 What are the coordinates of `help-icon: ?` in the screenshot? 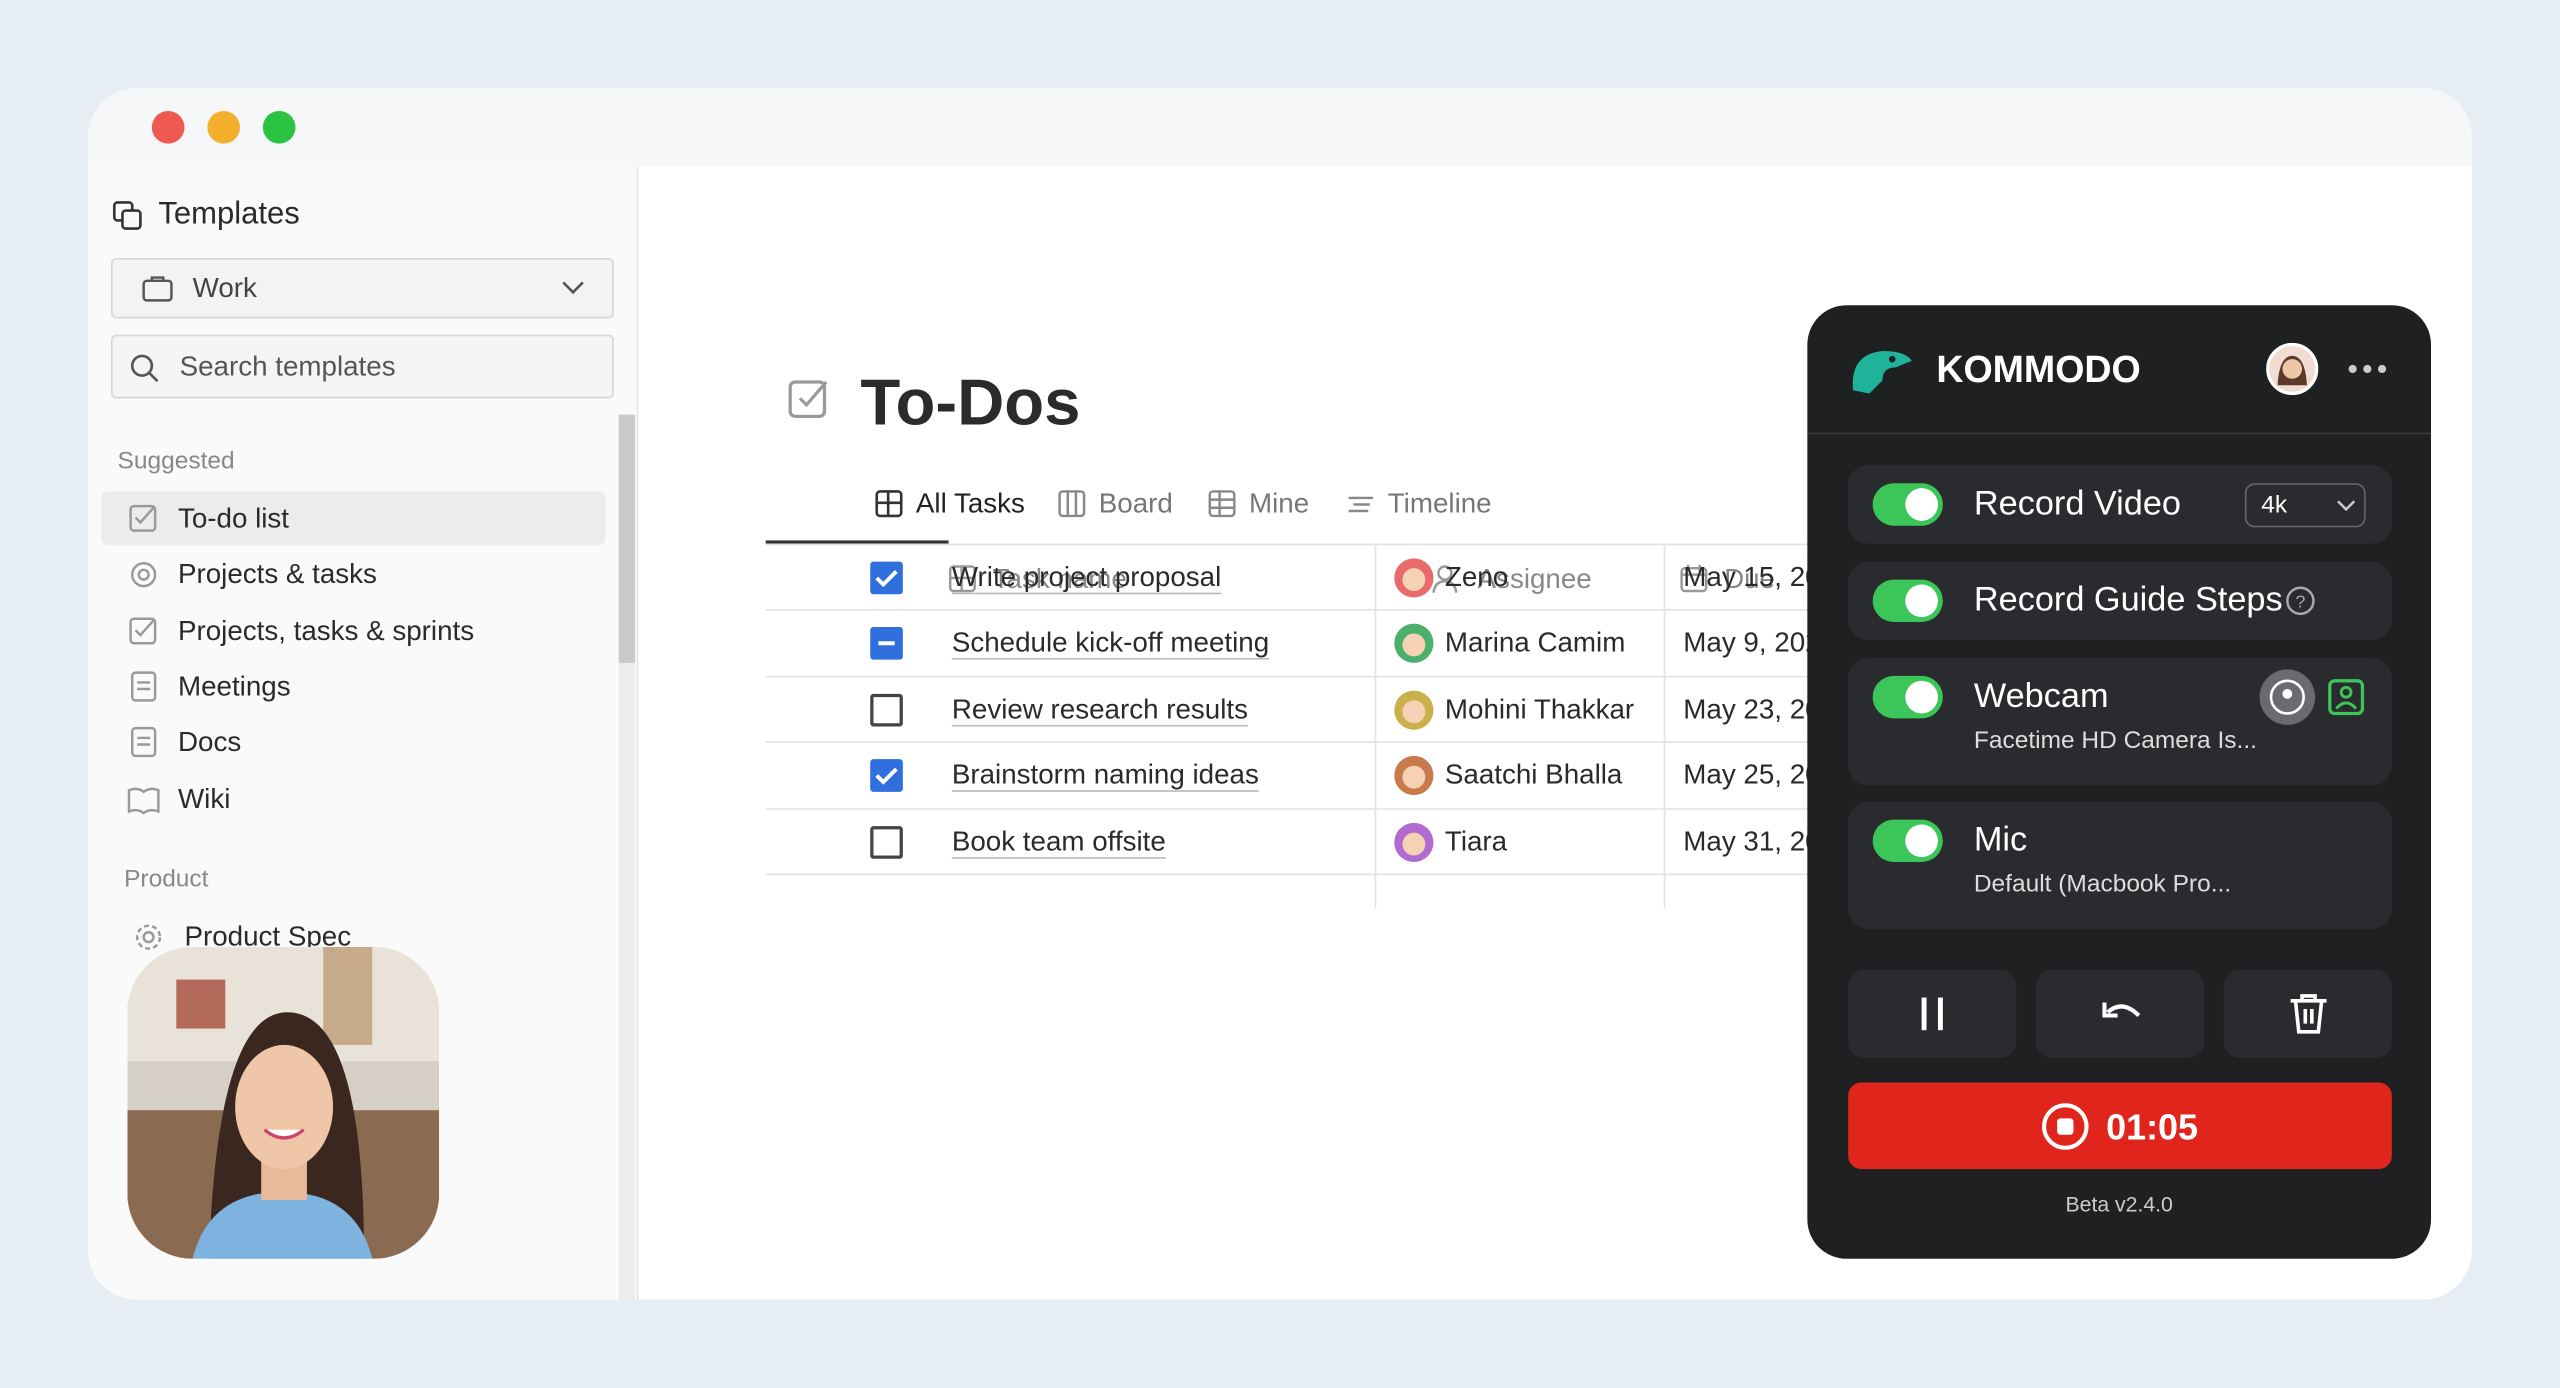 It's located at (2300, 600).